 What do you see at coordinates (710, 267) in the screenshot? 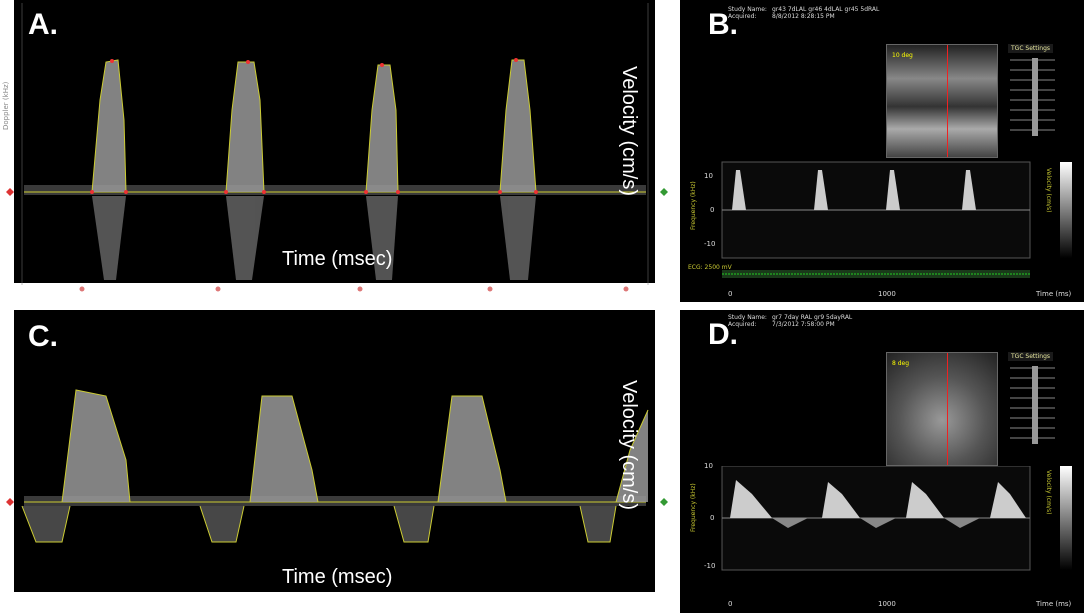
I see `ecg-label: ECG: 2500 mV` at bounding box center [710, 267].